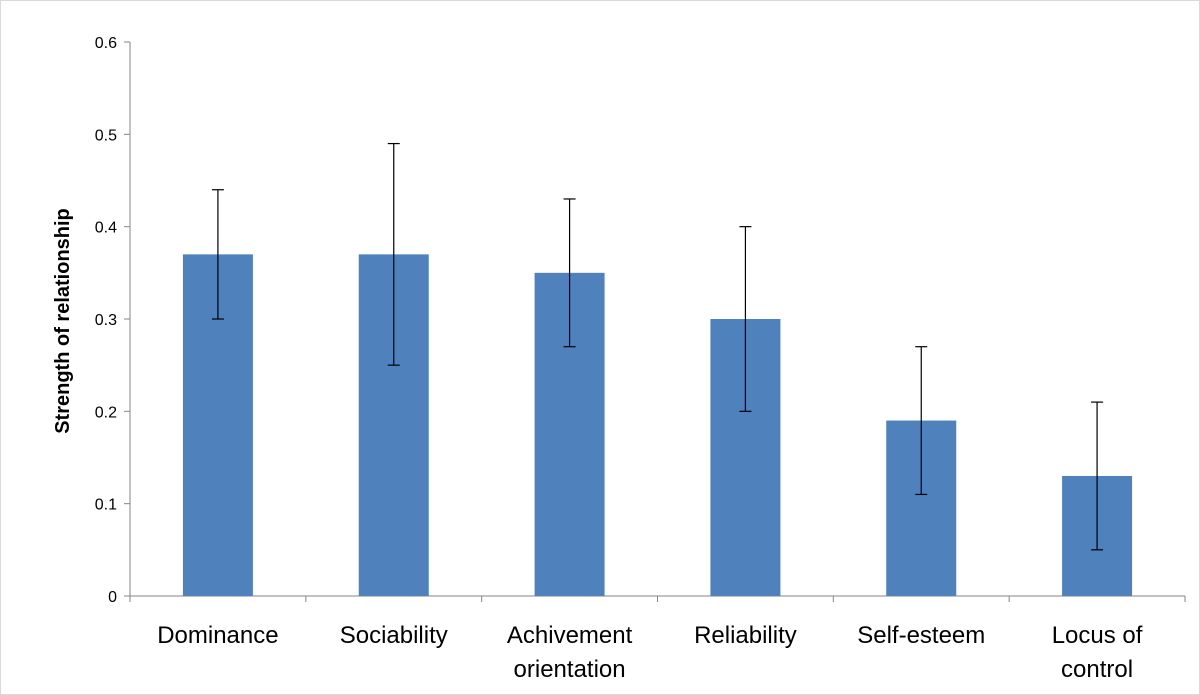 The width and height of the screenshot is (1200, 695). What do you see at coordinates (921, 635) in the screenshot?
I see `x-category-label: Self-esteem` at bounding box center [921, 635].